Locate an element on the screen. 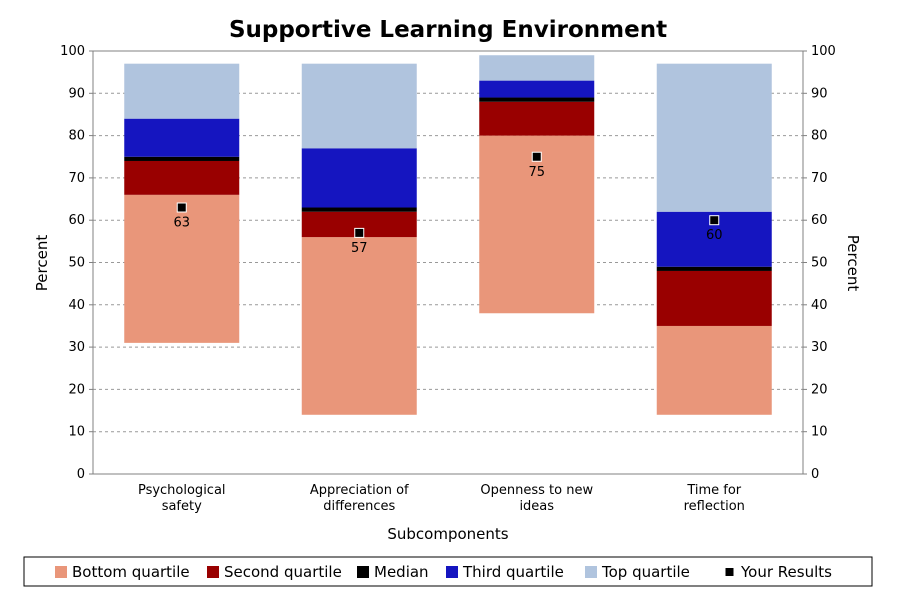 This screenshot has height=610, width=908. y-tick-label-right: 70 is located at coordinates (819, 178).